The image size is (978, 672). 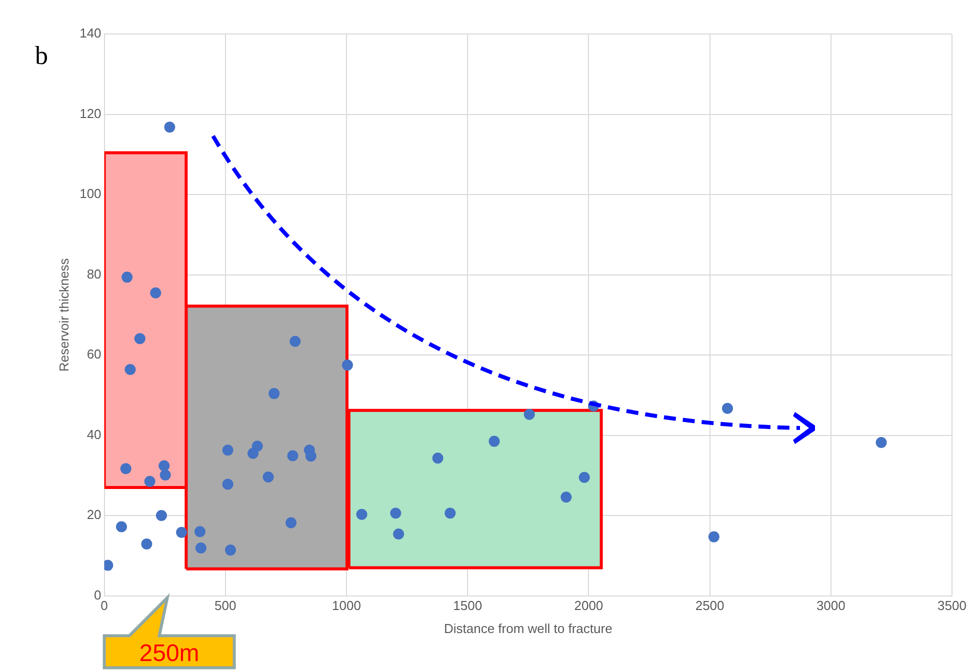 What do you see at coordinates (98, 594) in the screenshot?
I see `y-tick-label: 0` at bounding box center [98, 594].